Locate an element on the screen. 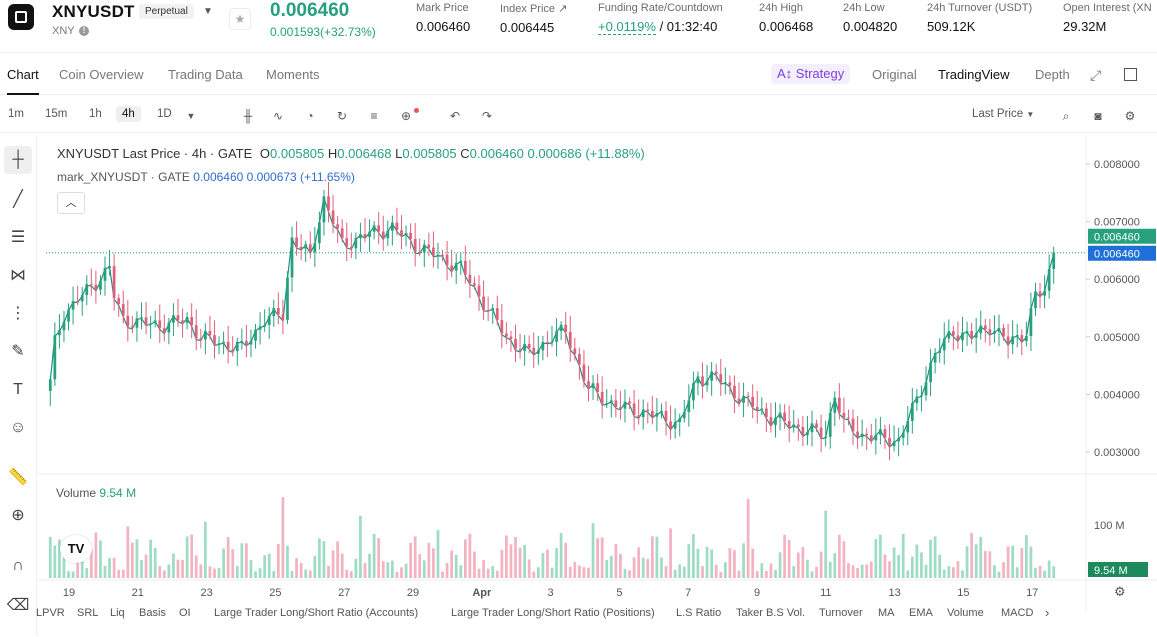  horizontal-lines-icon: ☰ is located at coordinates (18, 237).